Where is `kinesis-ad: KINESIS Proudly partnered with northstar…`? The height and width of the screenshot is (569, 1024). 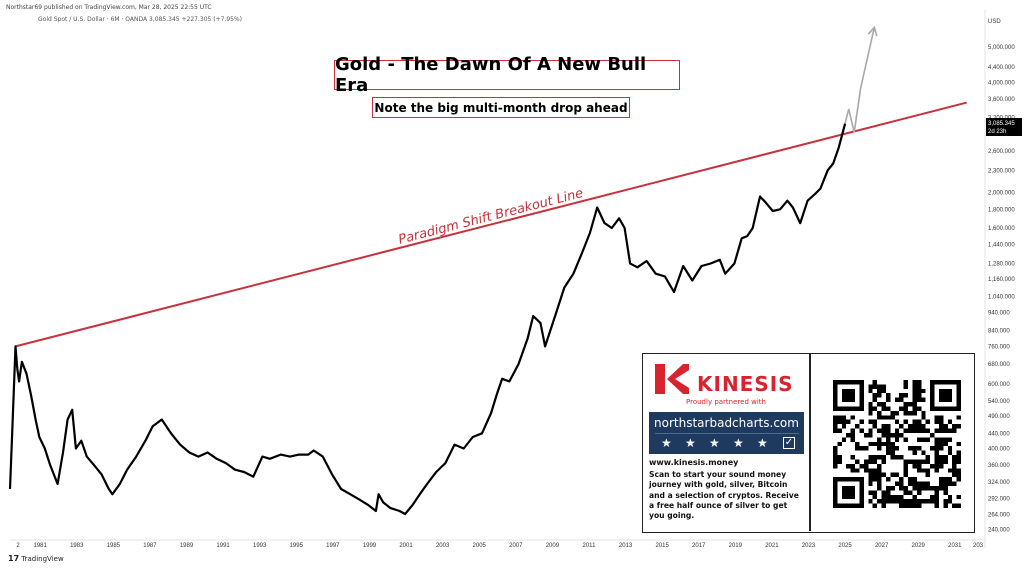
kinesis-ad: KINESIS Proudly partnered with northstar… is located at coordinates (808, 443).